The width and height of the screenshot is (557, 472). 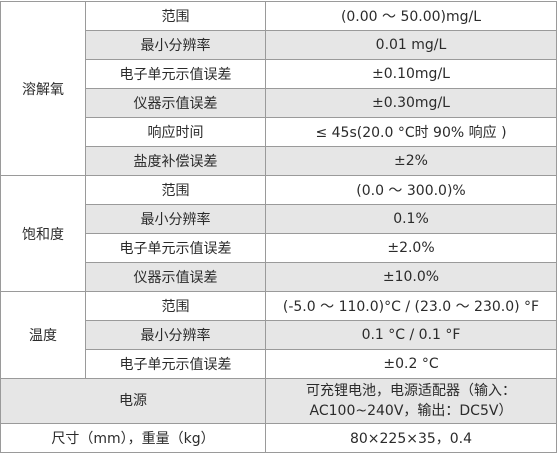 What do you see at coordinates (43, 335) in the screenshot?
I see `group-label: 温度` at bounding box center [43, 335].